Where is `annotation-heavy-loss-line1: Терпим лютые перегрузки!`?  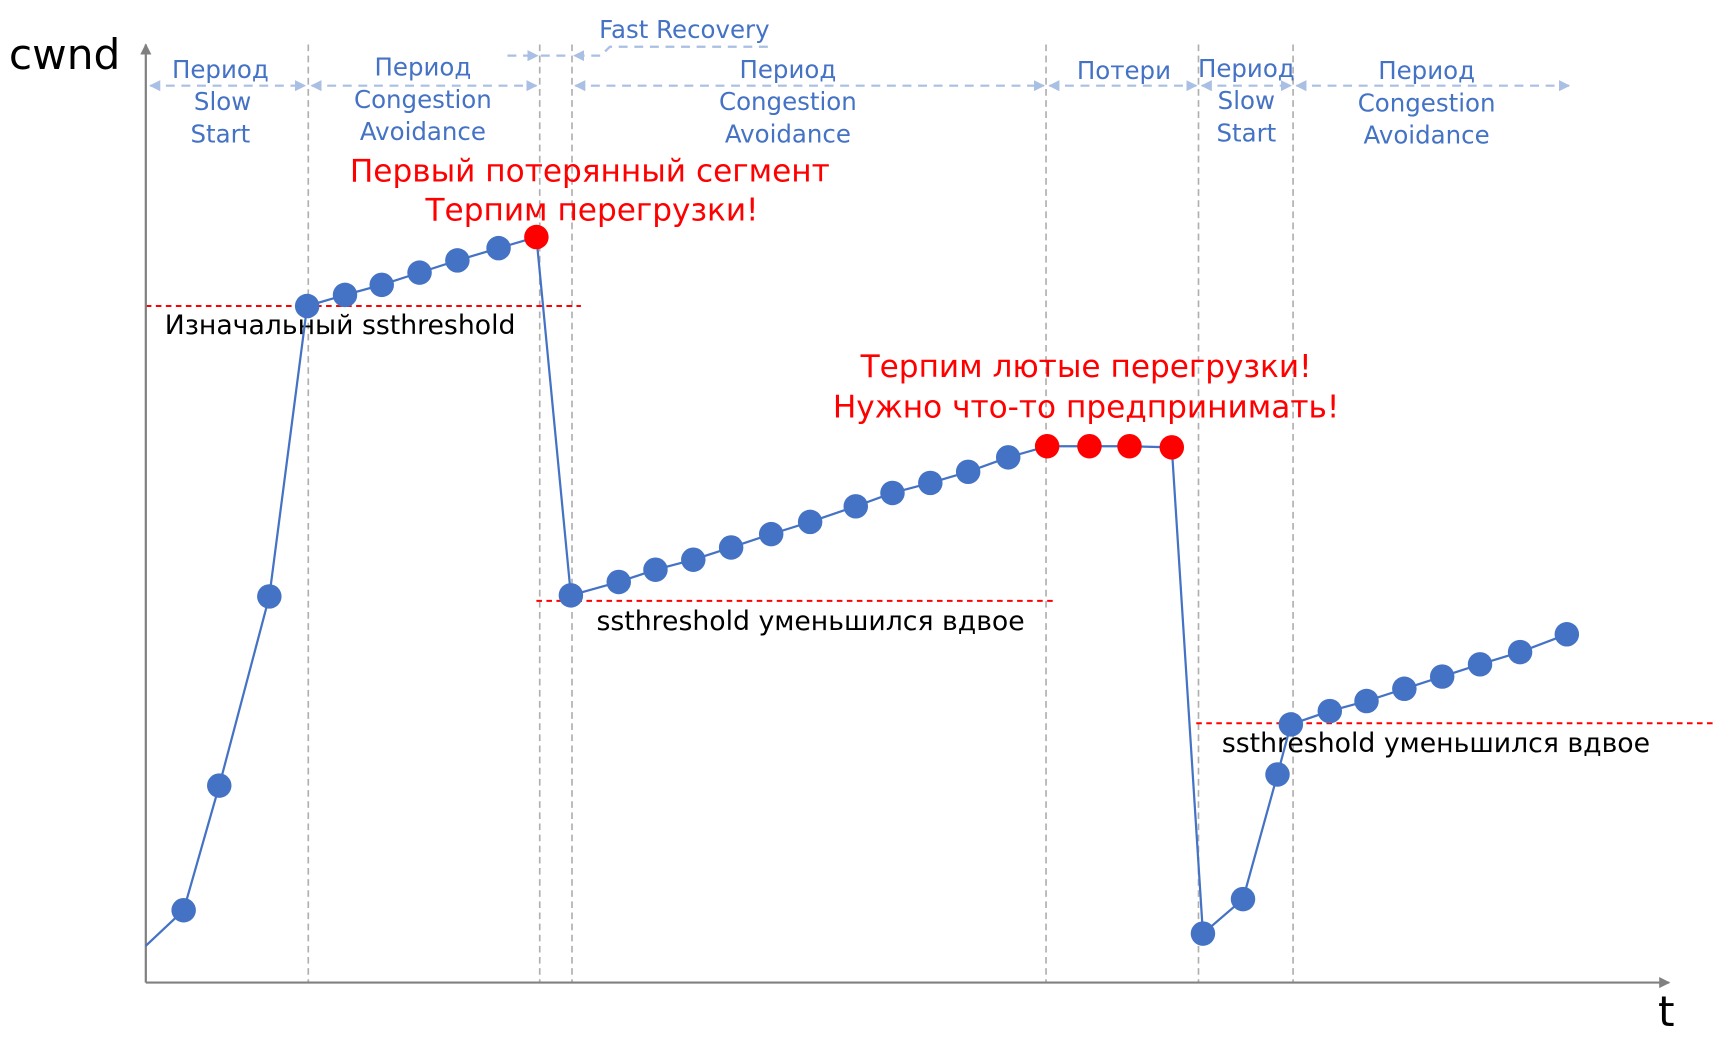
annotation-heavy-loss-line1: Терпим лютые перегрузки! is located at coordinates (1086, 367).